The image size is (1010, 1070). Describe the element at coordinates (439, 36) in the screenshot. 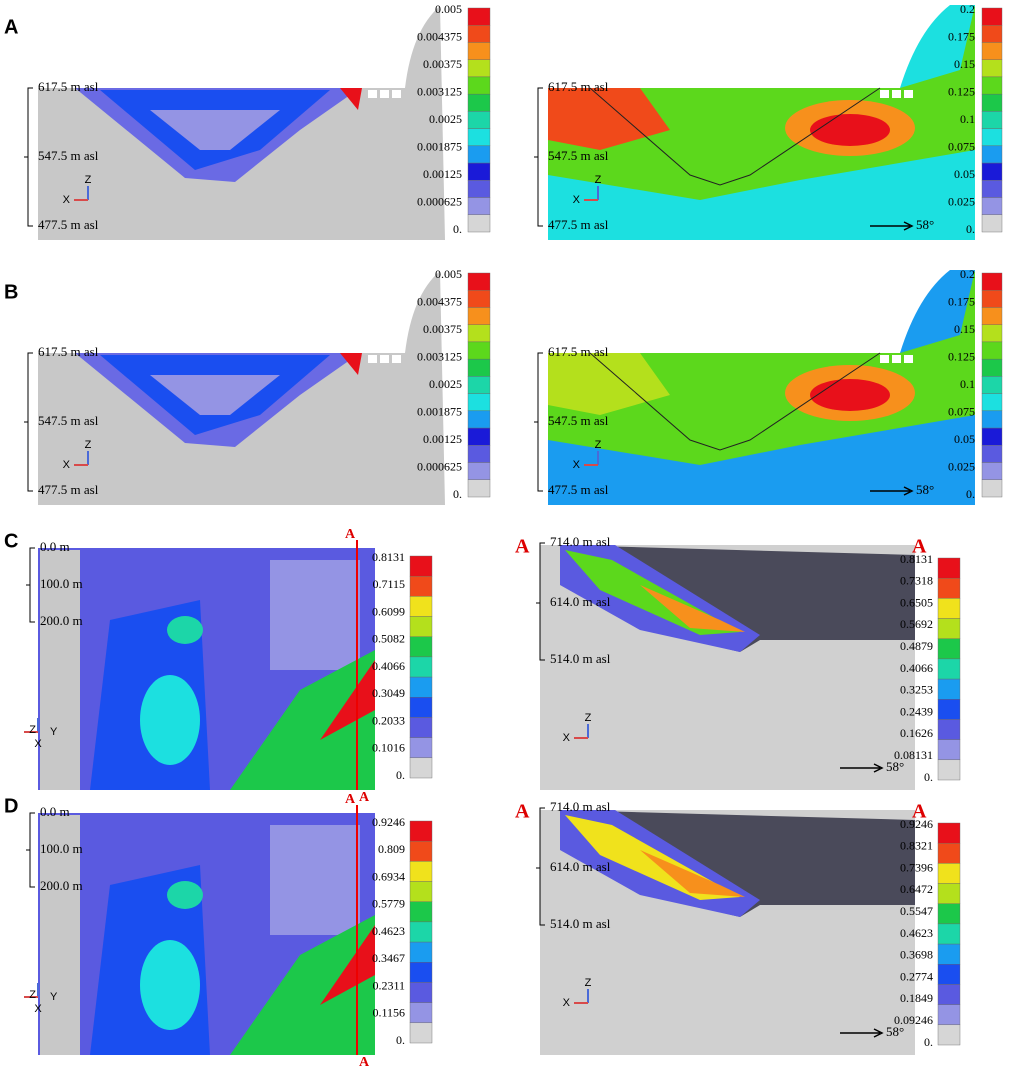

I see `colorbar-label: 0.004375` at that location.